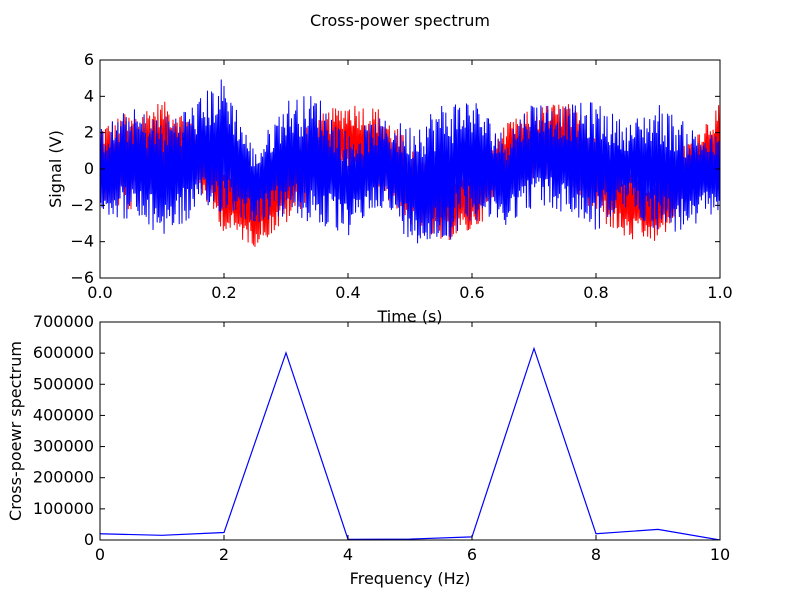 The height and width of the screenshot is (600, 800). What do you see at coordinates (100, 554) in the screenshot?
I see `x-tick-label: 0` at bounding box center [100, 554].